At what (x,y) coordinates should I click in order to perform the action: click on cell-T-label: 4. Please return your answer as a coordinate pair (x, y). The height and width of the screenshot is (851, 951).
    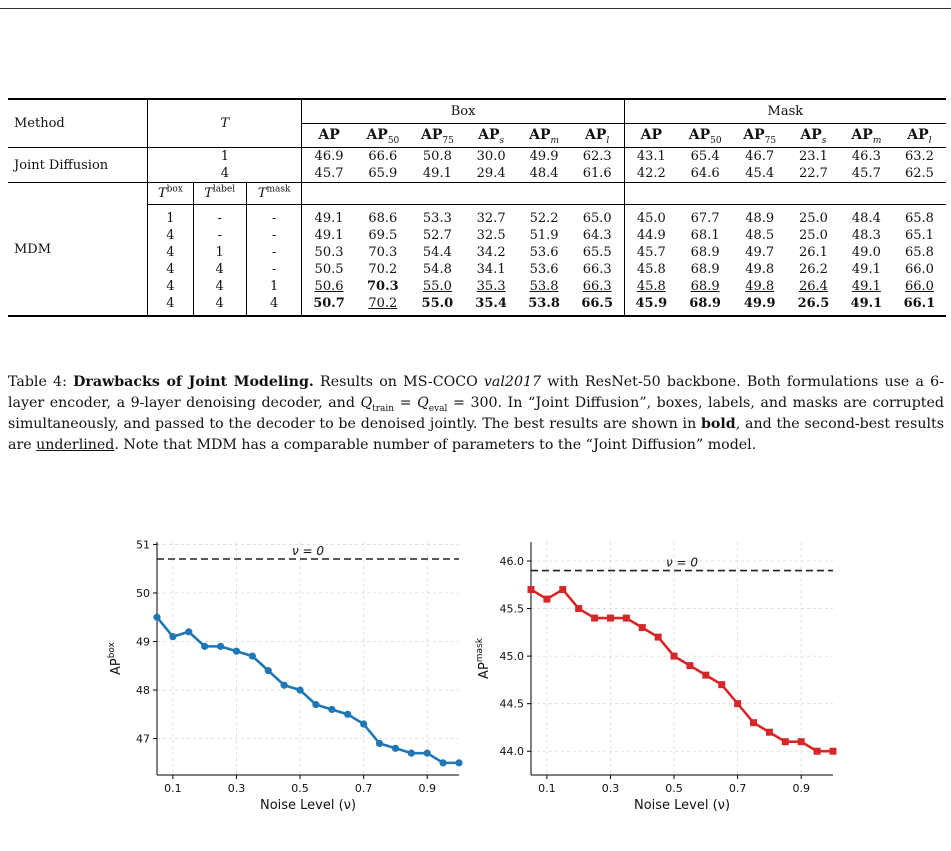
    Looking at the image, I should click on (219, 305).